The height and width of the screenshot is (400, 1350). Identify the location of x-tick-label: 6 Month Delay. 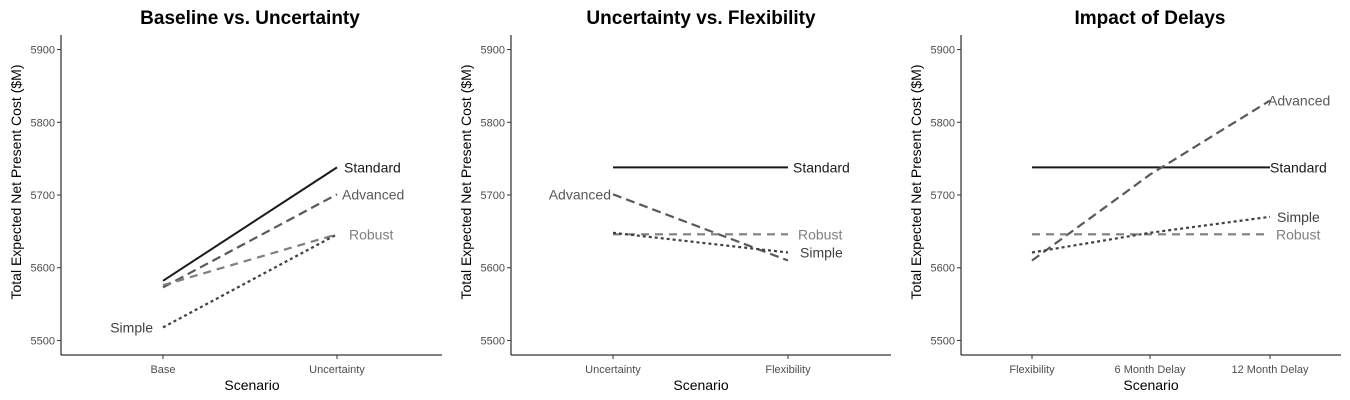
(1150, 370).